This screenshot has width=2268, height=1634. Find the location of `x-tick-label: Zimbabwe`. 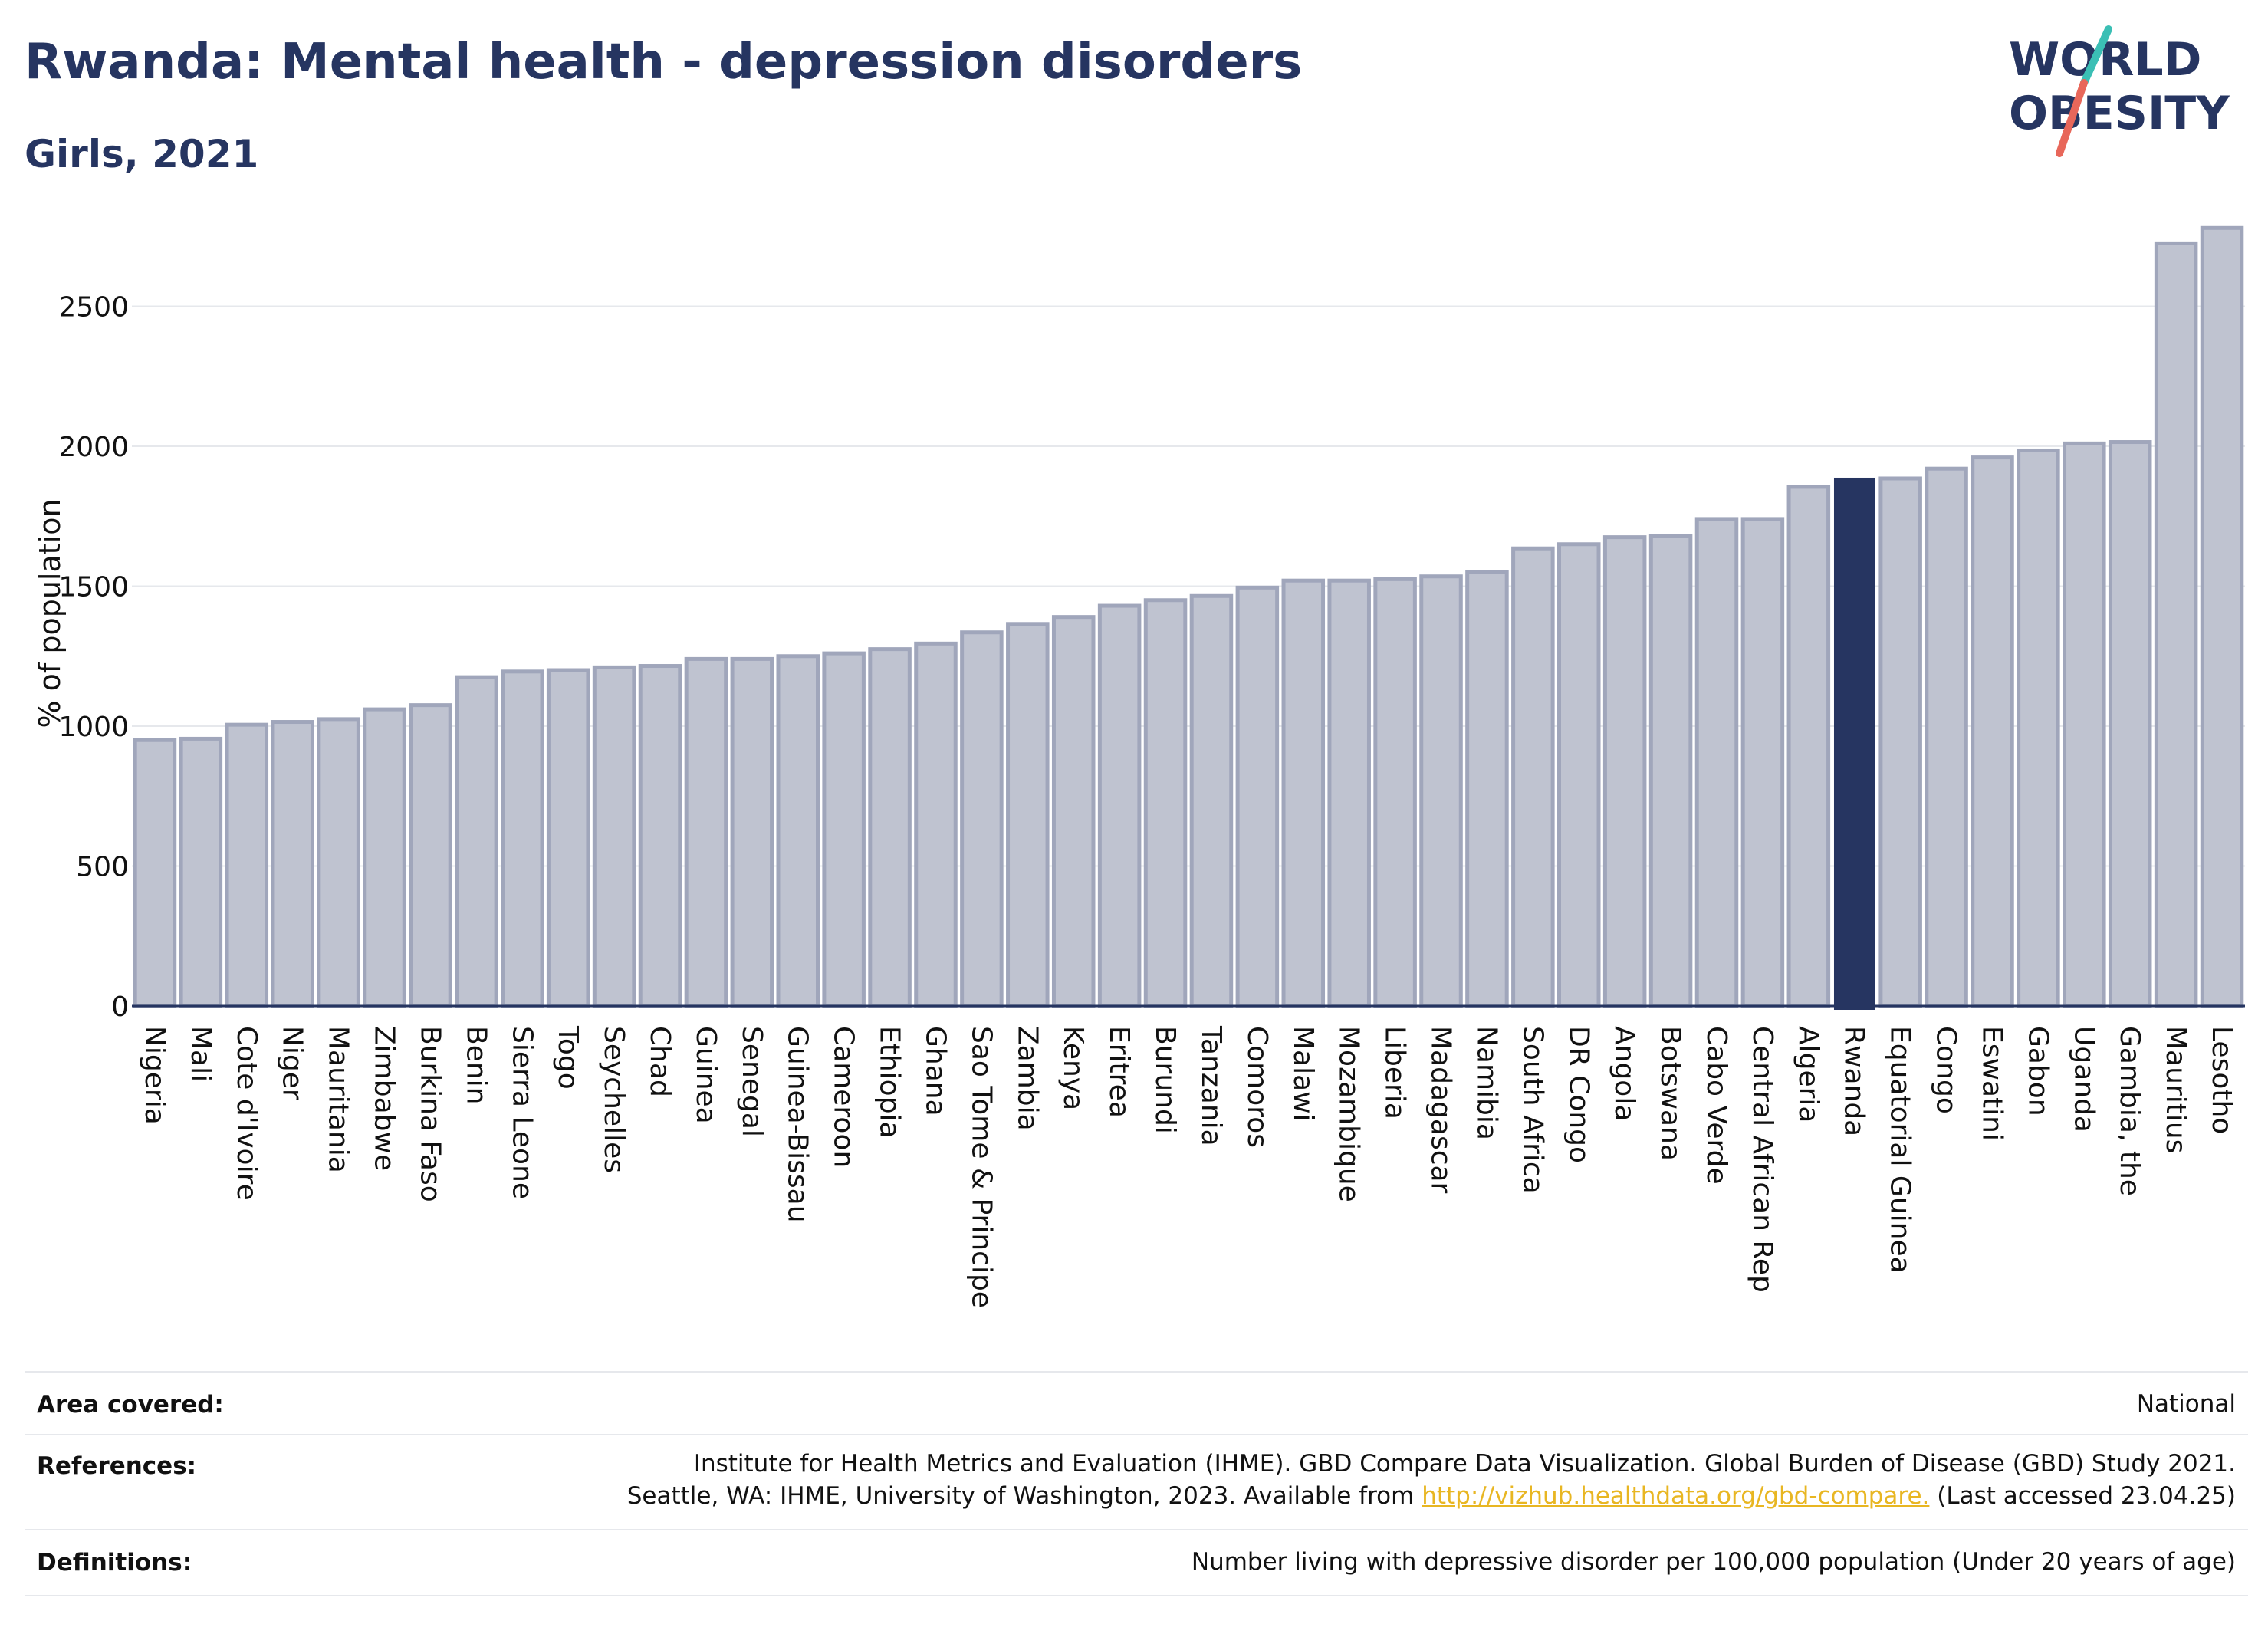

x-tick-label: Zimbabwe is located at coordinates (384, 1099).